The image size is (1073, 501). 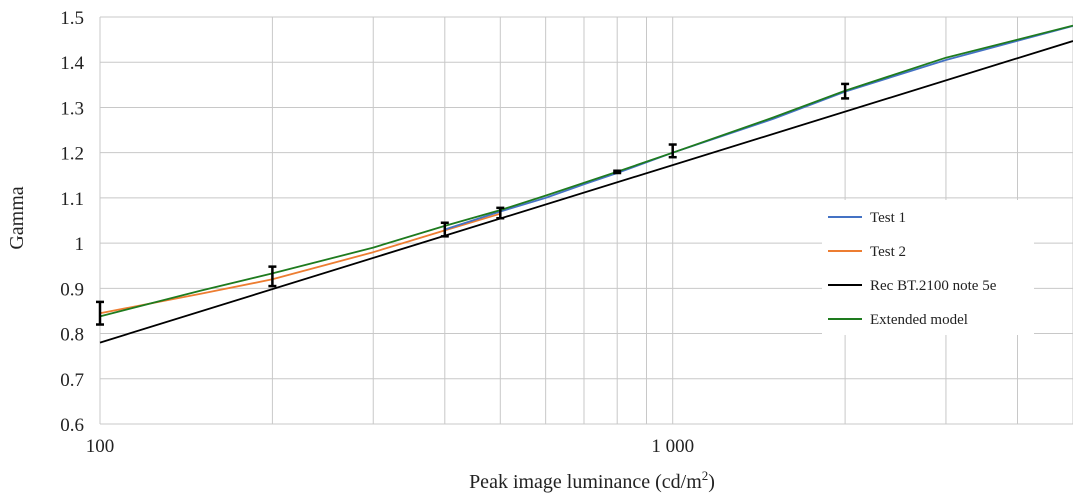 What do you see at coordinates (72, 63) in the screenshot?
I see `y-tick-label: 1.4` at bounding box center [72, 63].